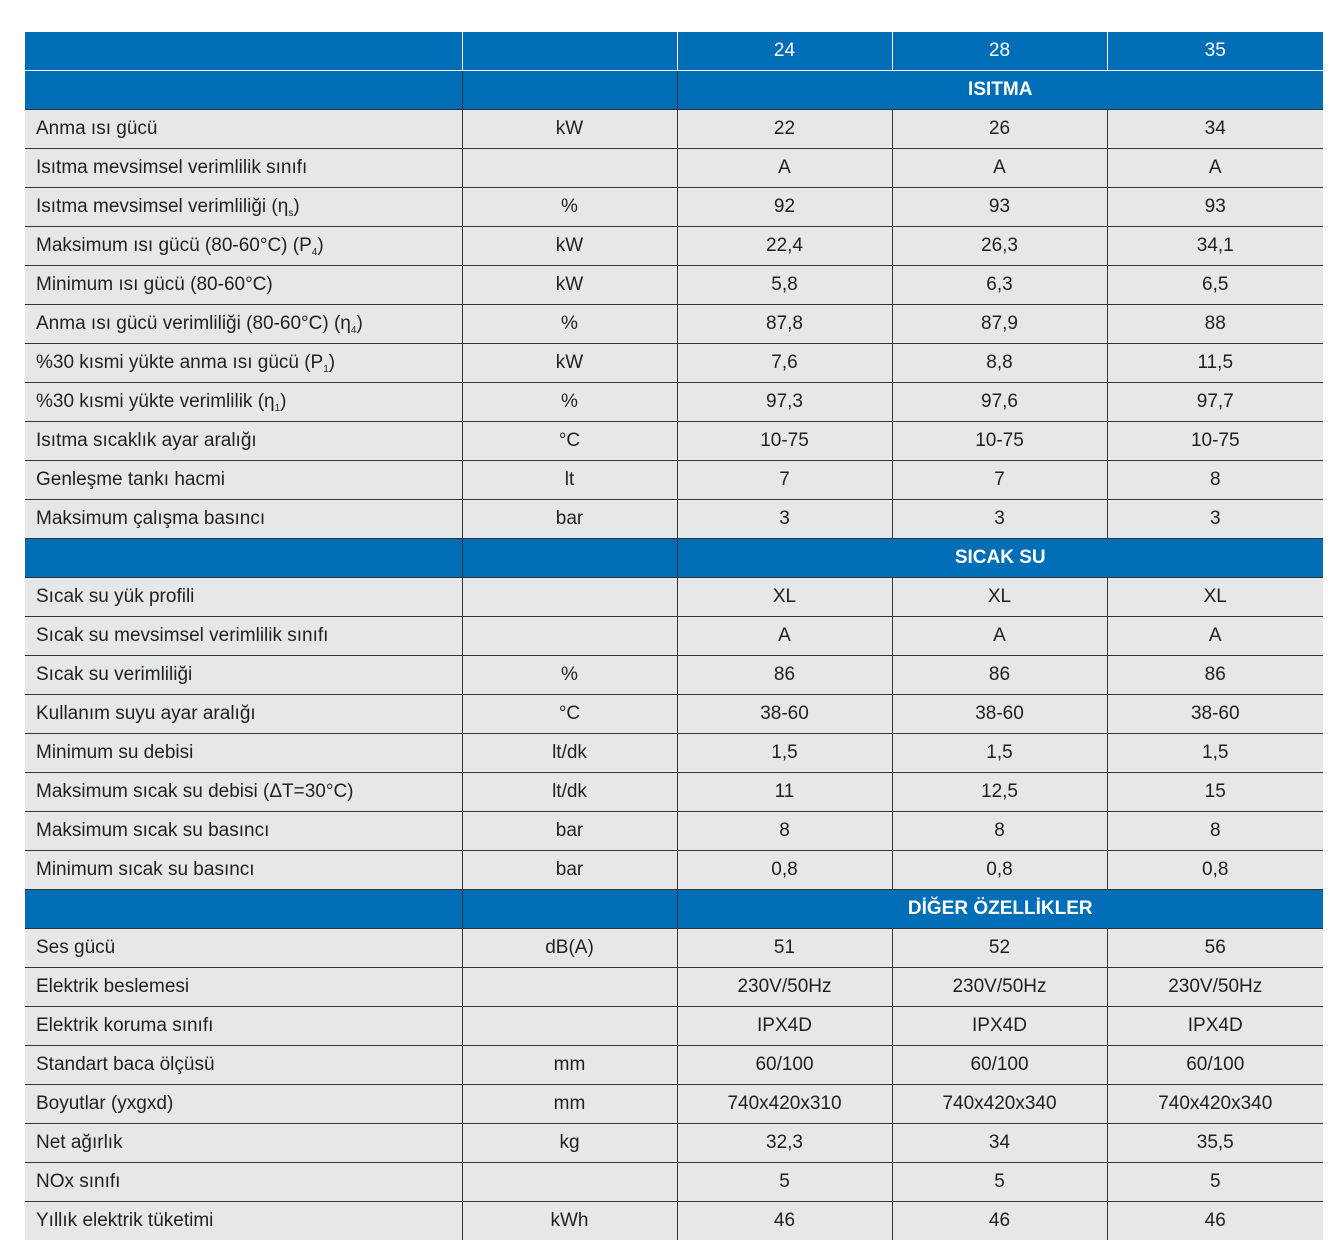 This screenshot has height=1240, width=1338. What do you see at coordinates (1215, 246) in the screenshot?
I see `row-value: 34,1` at bounding box center [1215, 246].